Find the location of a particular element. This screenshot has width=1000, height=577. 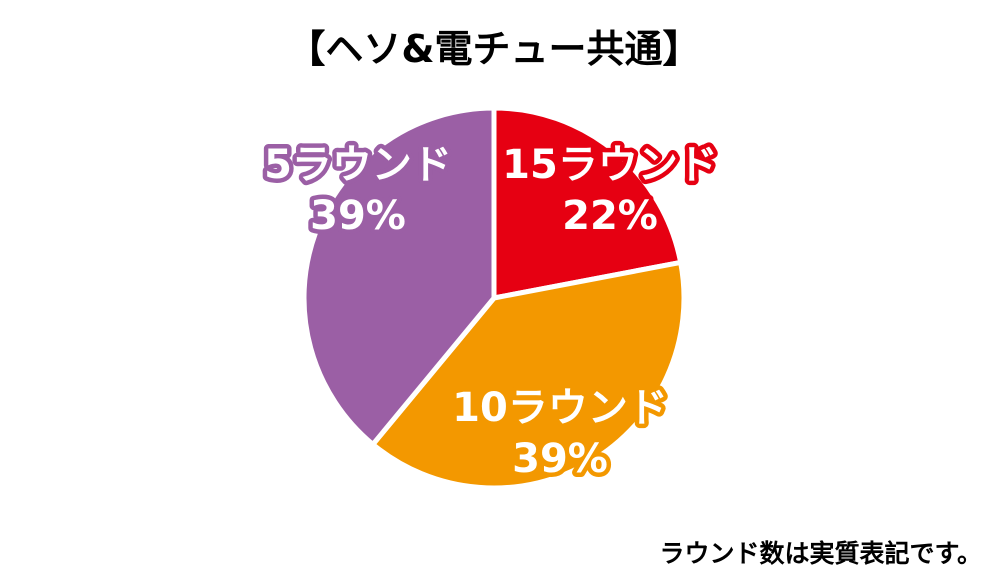

slice-label-10-rounds-name: 10ラウンド is located at coordinates (560, 408).